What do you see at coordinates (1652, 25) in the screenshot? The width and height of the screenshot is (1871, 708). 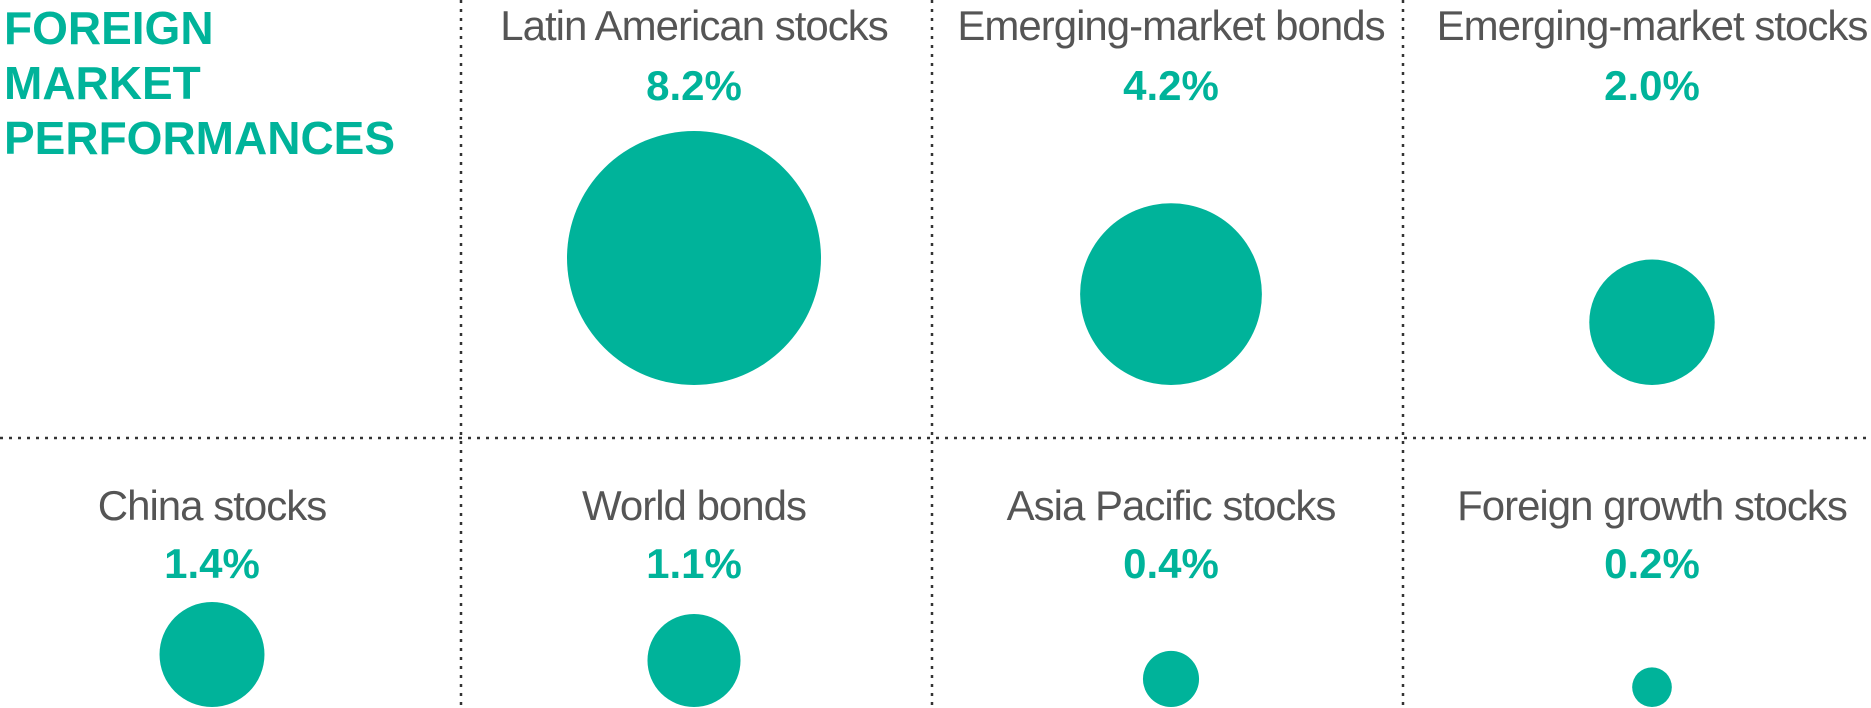 I see `category-label: Emerging-market stocks` at bounding box center [1652, 25].